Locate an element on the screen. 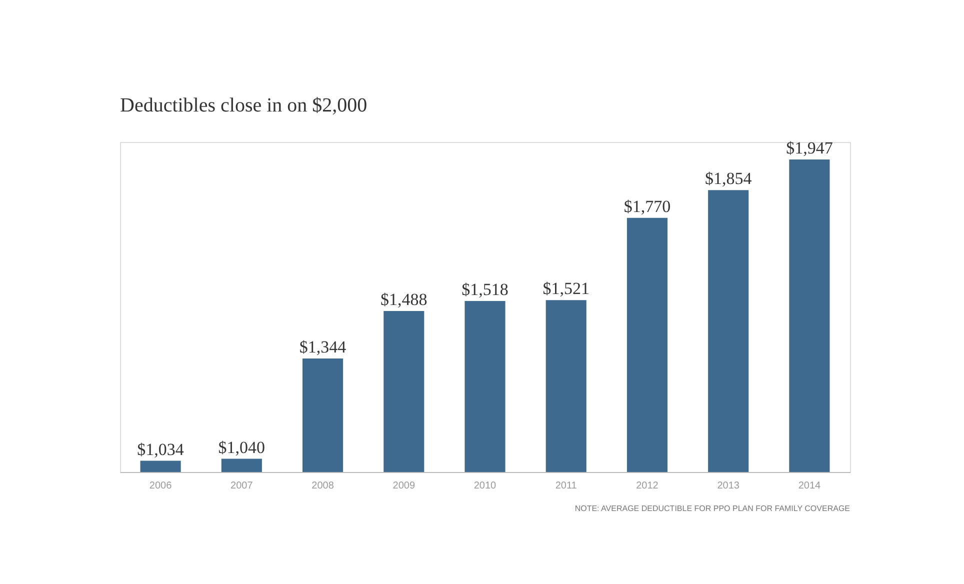 This screenshot has height=584, width=964. x-tick-label: 2010 is located at coordinates (485, 486).